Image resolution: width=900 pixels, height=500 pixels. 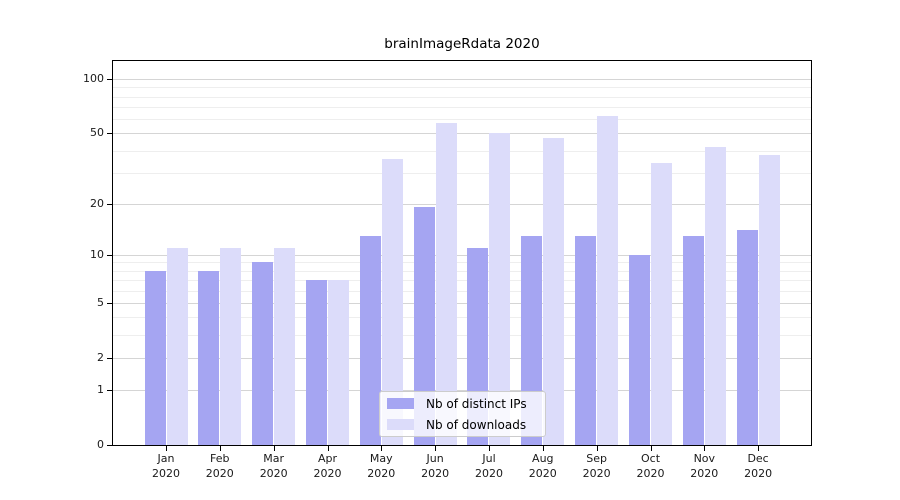 I want to click on bar-downloads-aug, so click(x=554, y=291).